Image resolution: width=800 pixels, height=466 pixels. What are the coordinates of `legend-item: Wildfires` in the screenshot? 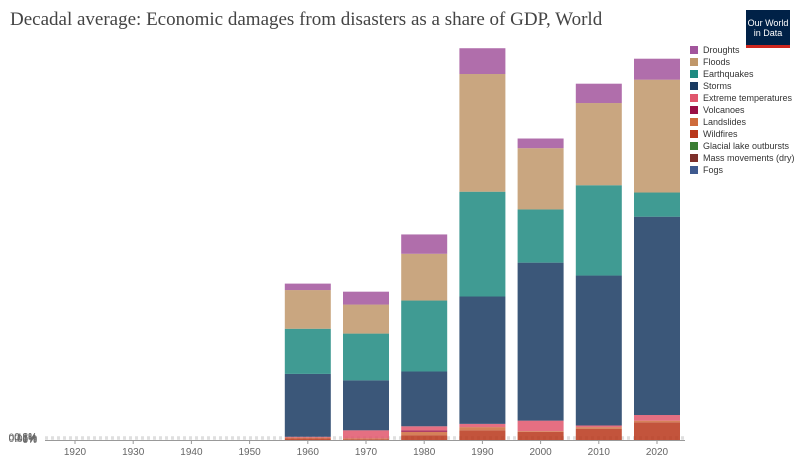 It's located at (742, 134).